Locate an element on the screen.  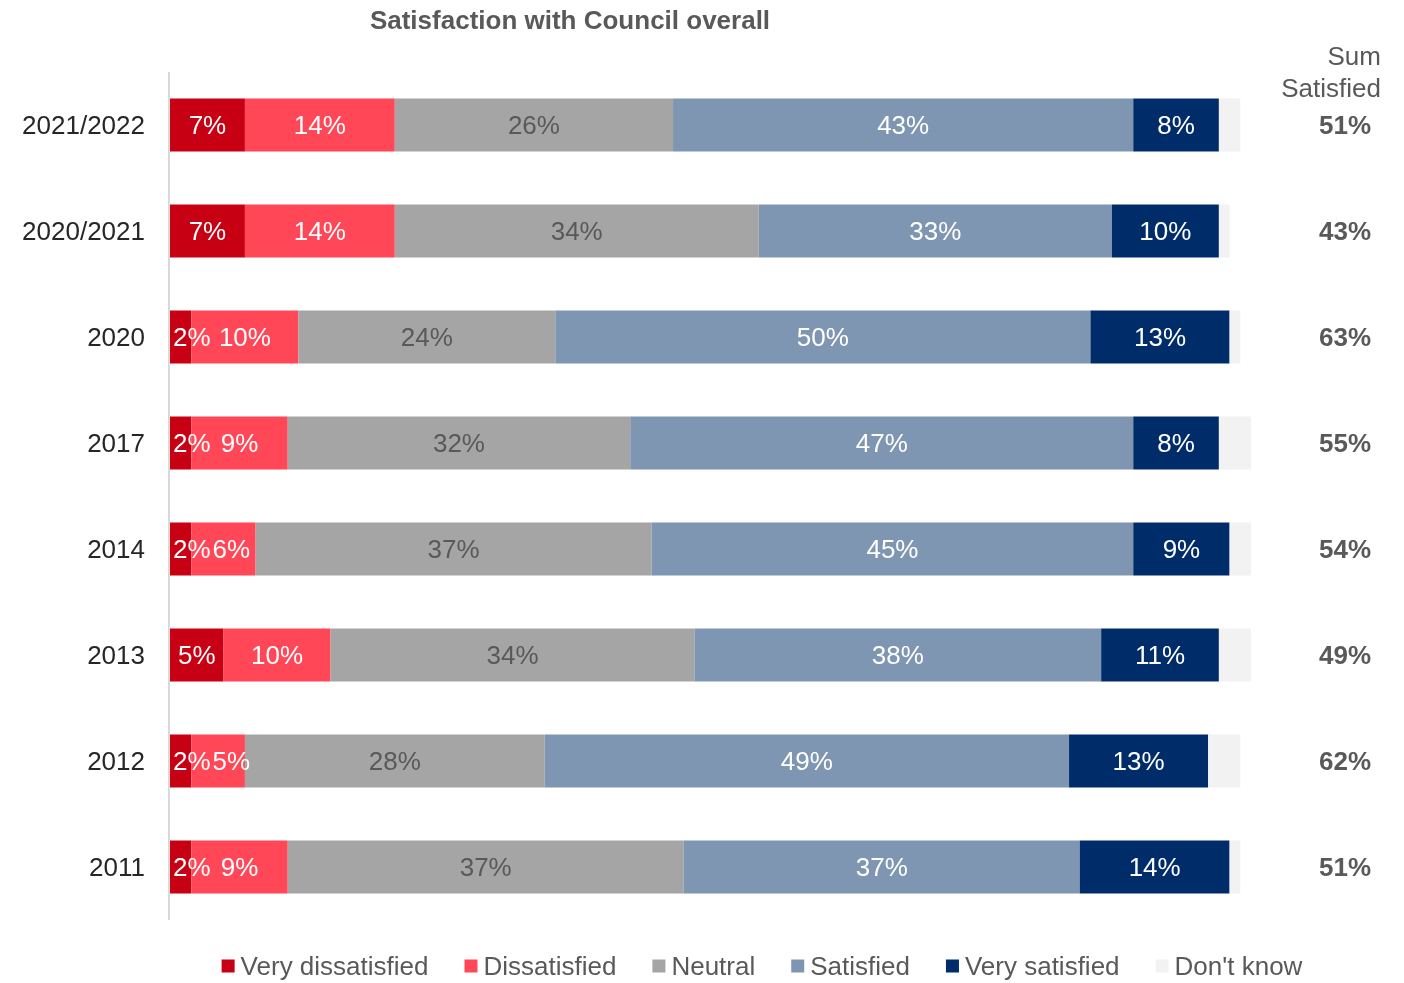
legend-label: Satisfied is located at coordinates (860, 966).